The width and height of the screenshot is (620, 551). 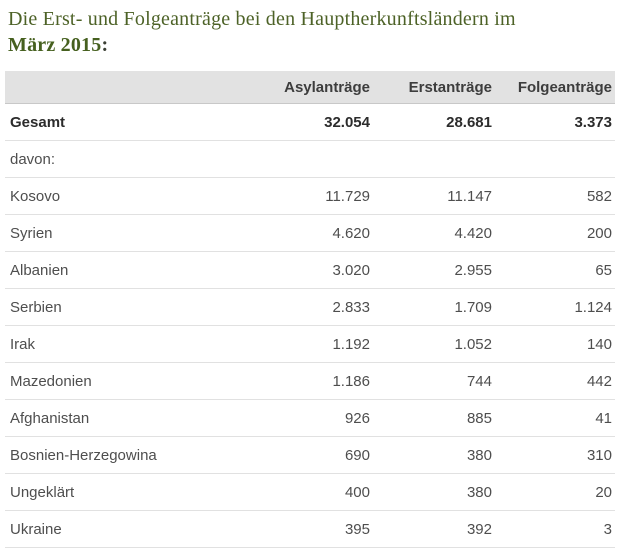 I want to click on row-value: 28.681, so click(x=431, y=122).